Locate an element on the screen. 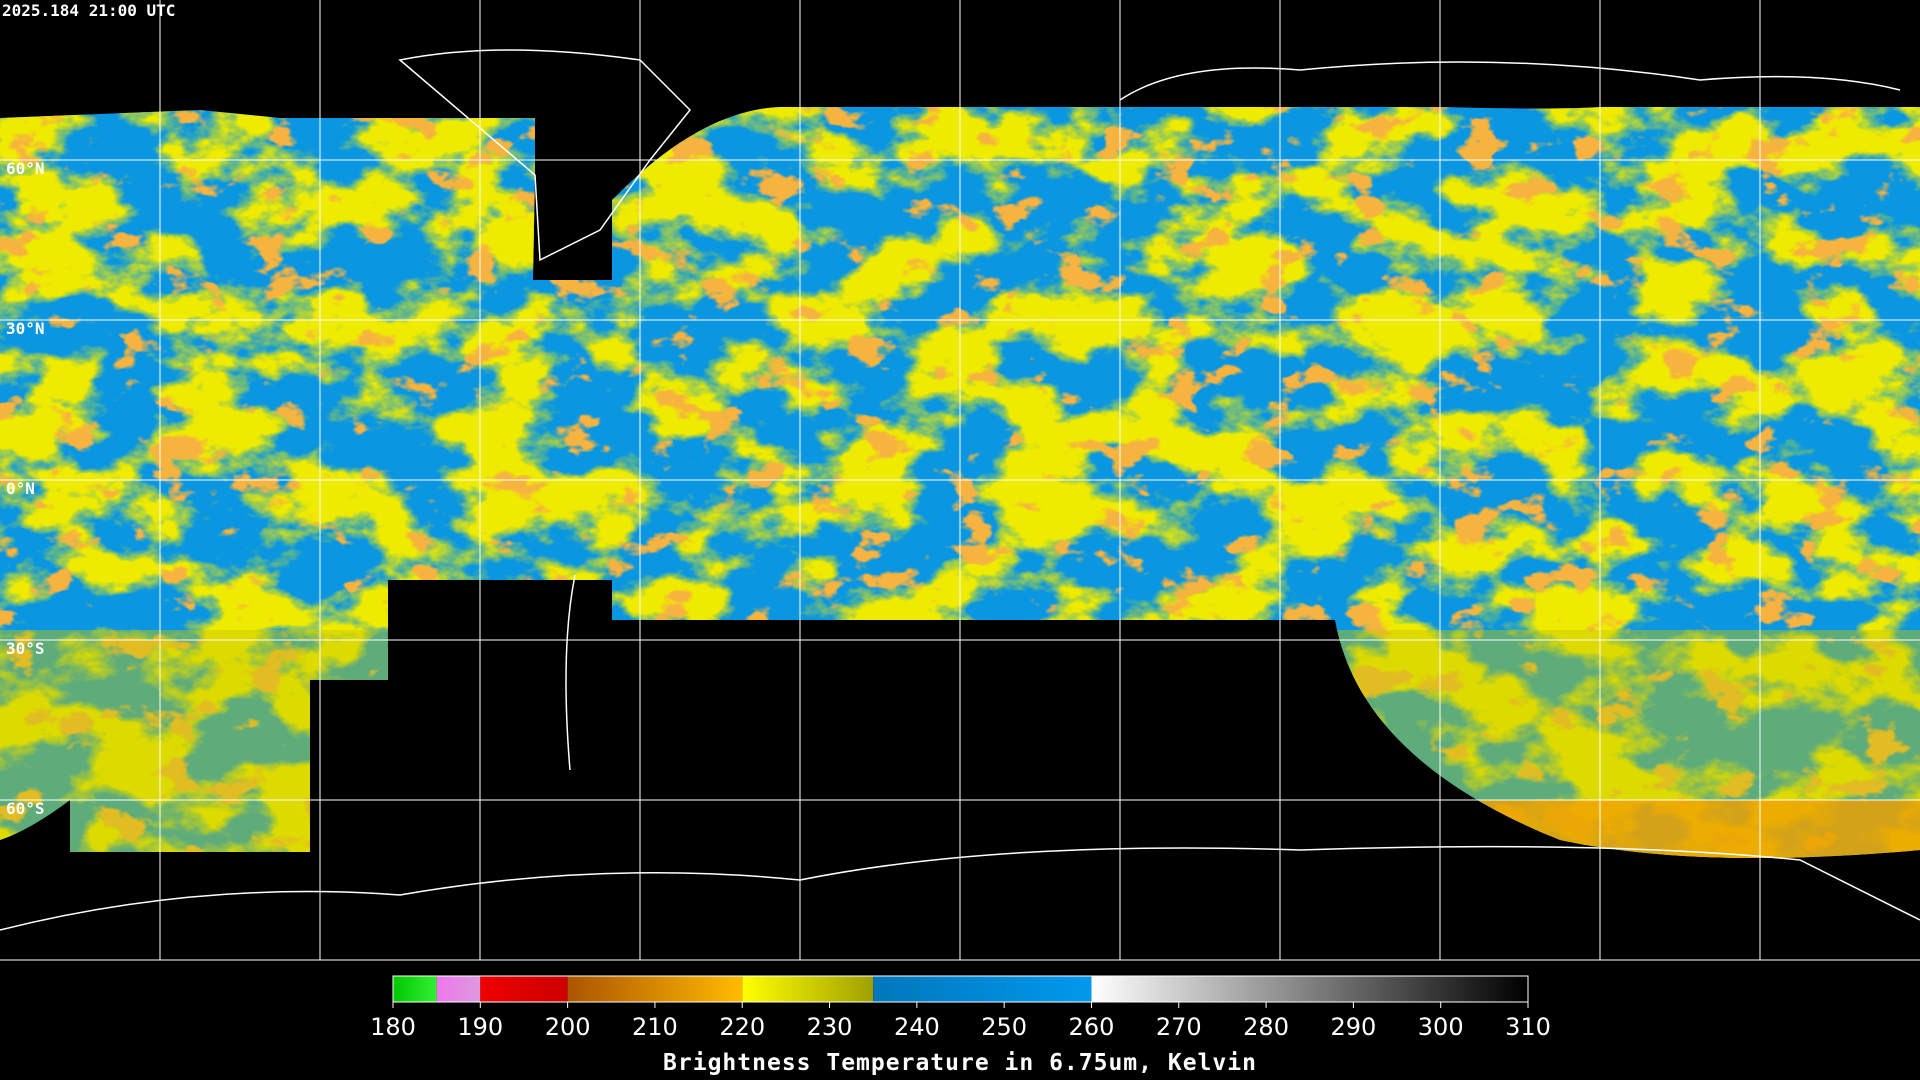  latitude-label: 60°N is located at coordinates (25, 168).